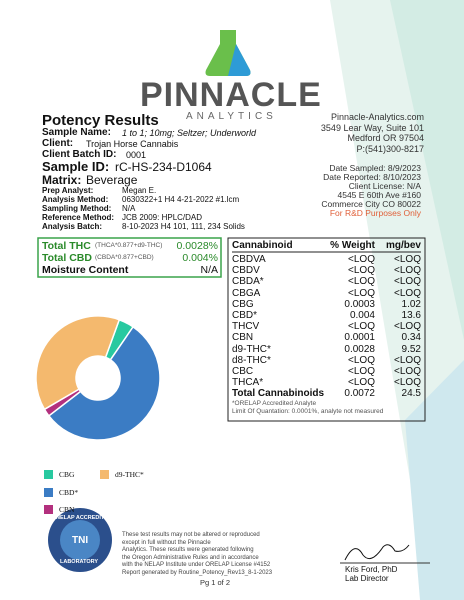 The height and width of the screenshot is (600, 464). What do you see at coordinates (251, 360) in the screenshot?
I see `table-cell: d8-THC*` at bounding box center [251, 360].